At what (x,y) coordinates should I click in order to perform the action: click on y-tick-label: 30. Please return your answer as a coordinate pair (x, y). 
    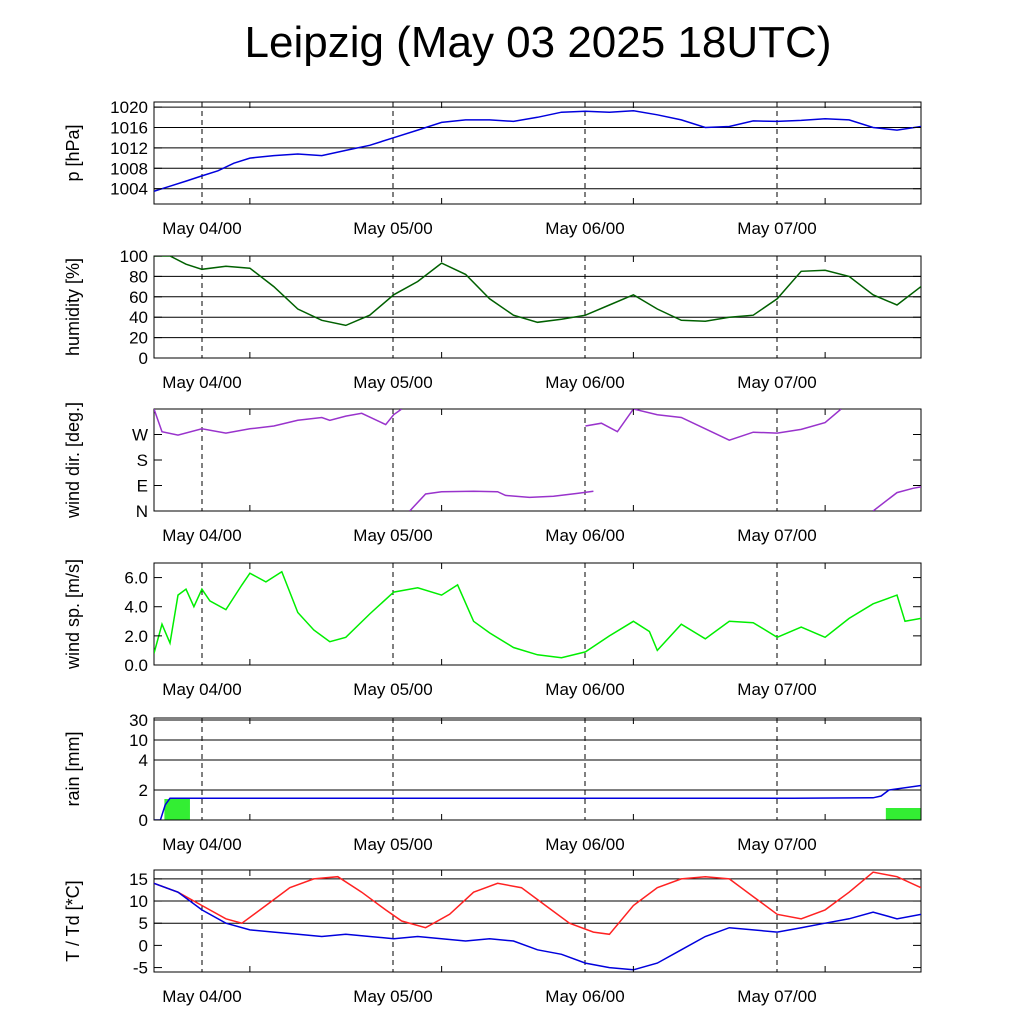
    Looking at the image, I should click on (138, 720).